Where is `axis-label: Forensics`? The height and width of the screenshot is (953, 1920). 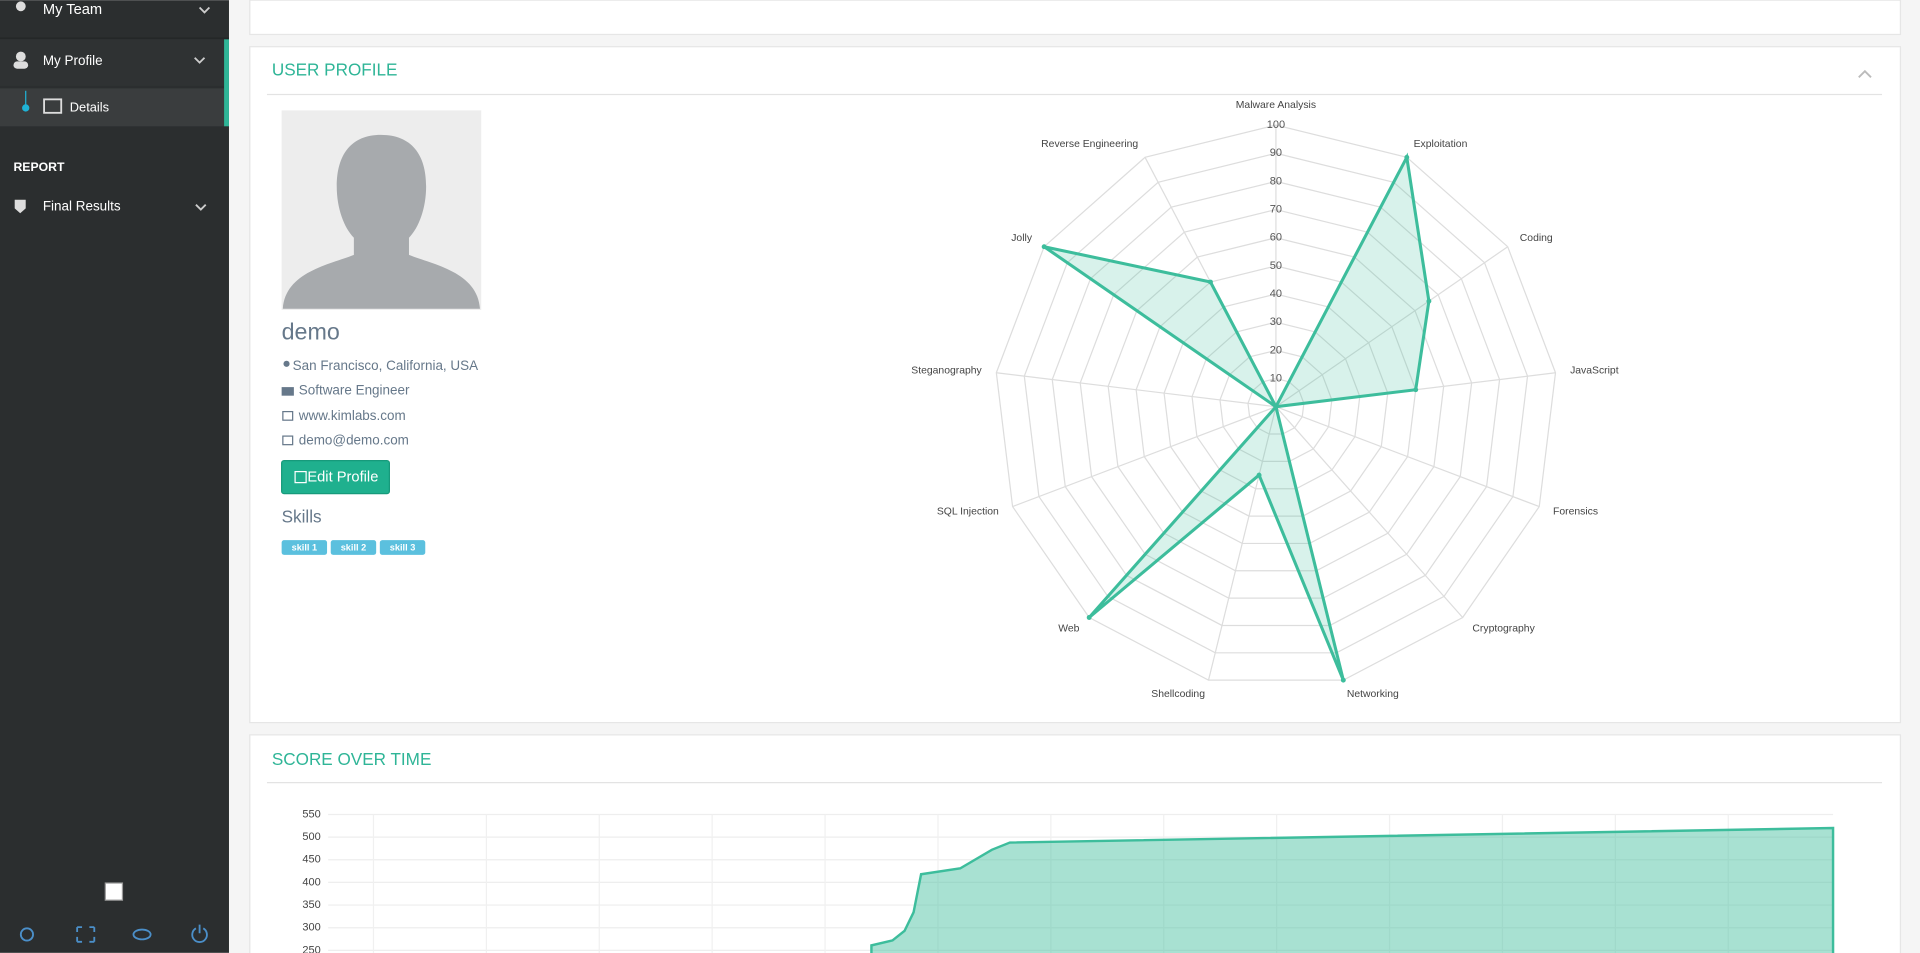 axis-label: Forensics is located at coordinates (1575, 512).